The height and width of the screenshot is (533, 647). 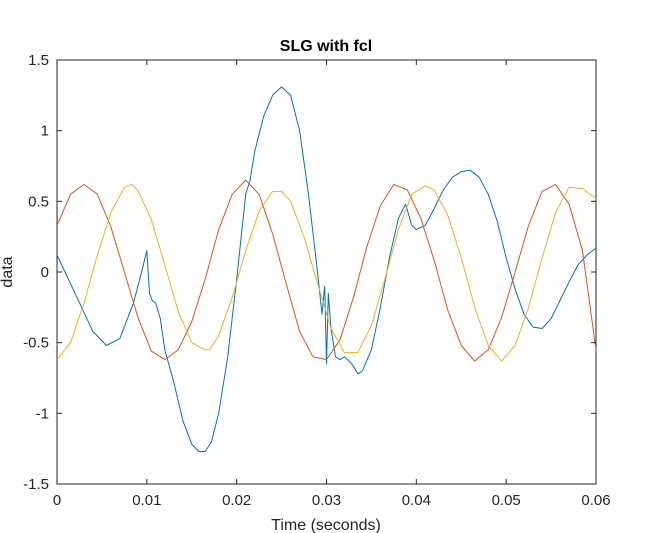 What do you see at coordinates (38, 60) in the screenshot?
I see `y-tick-label: 1.5` at bounding box center [38, 60].